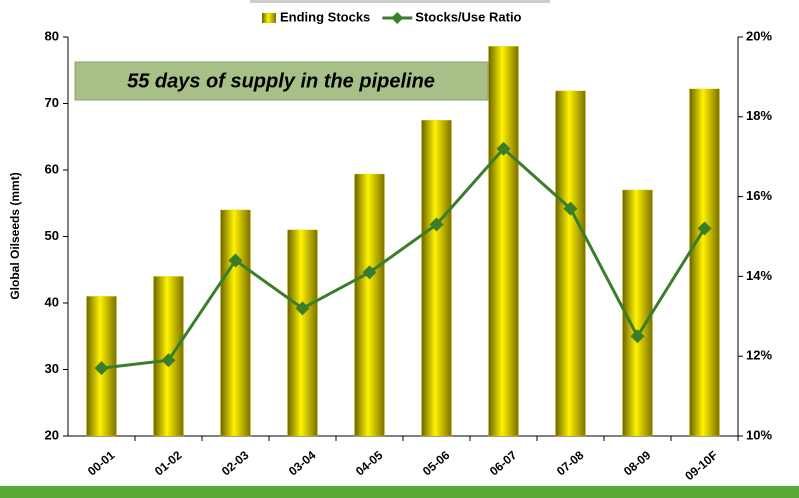 The height and width of the screenshot is (498, 799). I want to click on y-tick-label: 50, so click(52, 235).